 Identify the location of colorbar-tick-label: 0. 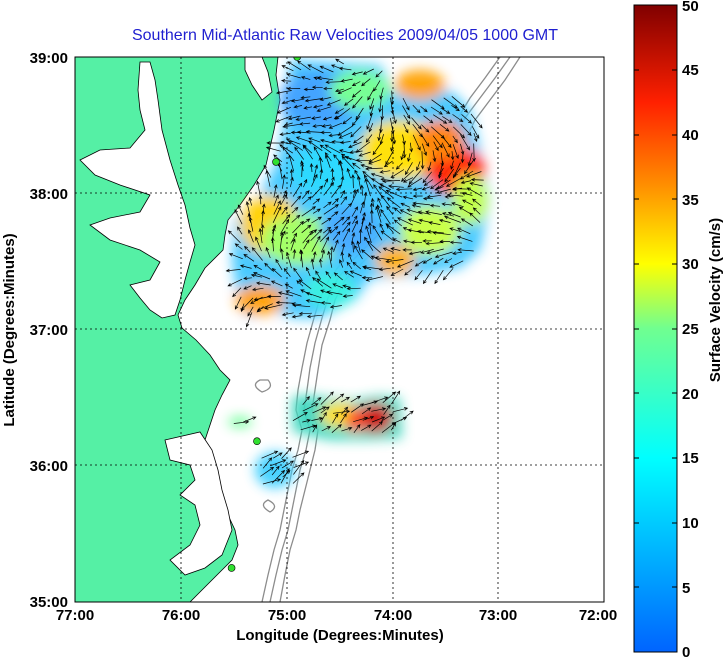
(686, 651).